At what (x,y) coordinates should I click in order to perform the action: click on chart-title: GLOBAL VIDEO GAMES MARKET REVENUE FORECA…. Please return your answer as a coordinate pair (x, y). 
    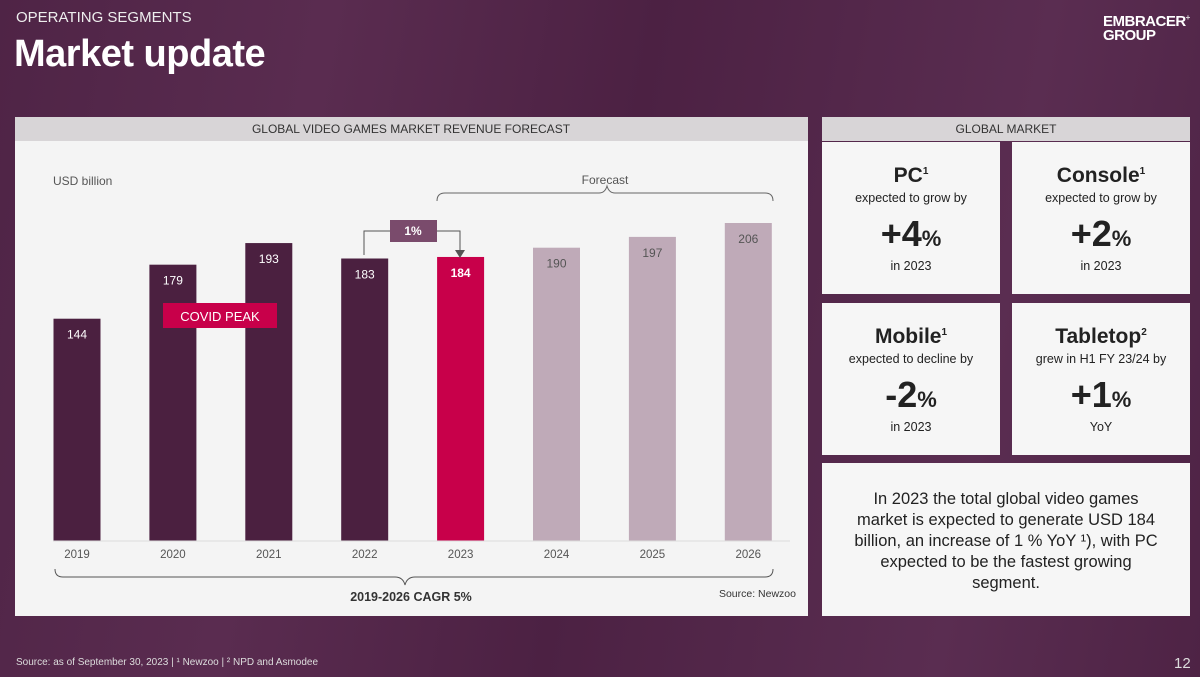
    Looking at the image, I should click on (411, 129).